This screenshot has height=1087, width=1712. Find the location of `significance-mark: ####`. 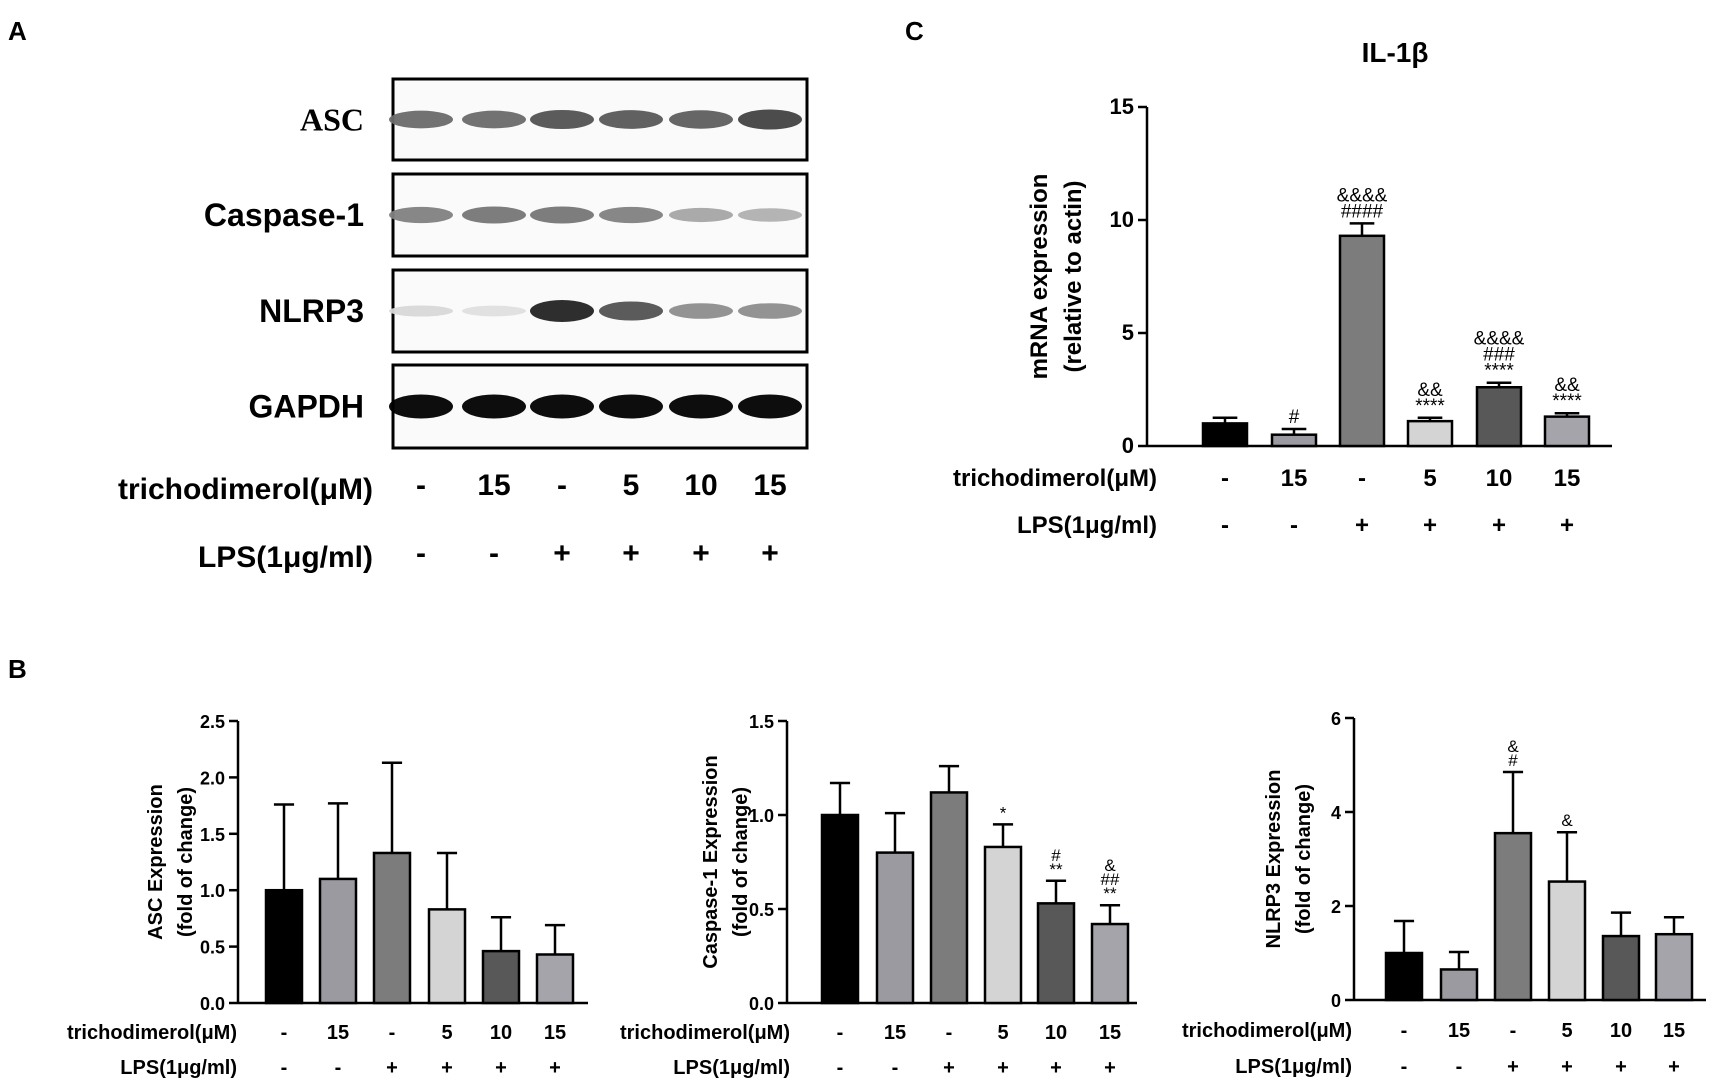

significance-mark: #### is located at coordinates (1362, 211).